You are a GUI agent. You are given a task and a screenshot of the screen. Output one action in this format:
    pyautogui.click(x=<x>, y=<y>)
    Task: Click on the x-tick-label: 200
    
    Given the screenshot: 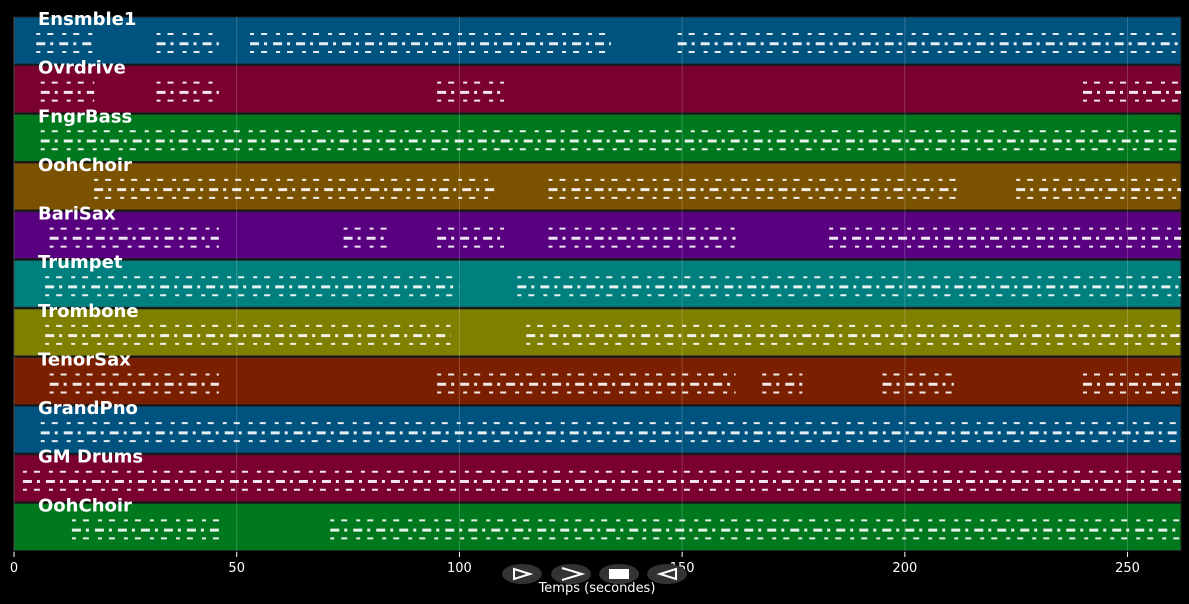 What is the action you would take?
    pyautogui.click(x=904, y=568)
    